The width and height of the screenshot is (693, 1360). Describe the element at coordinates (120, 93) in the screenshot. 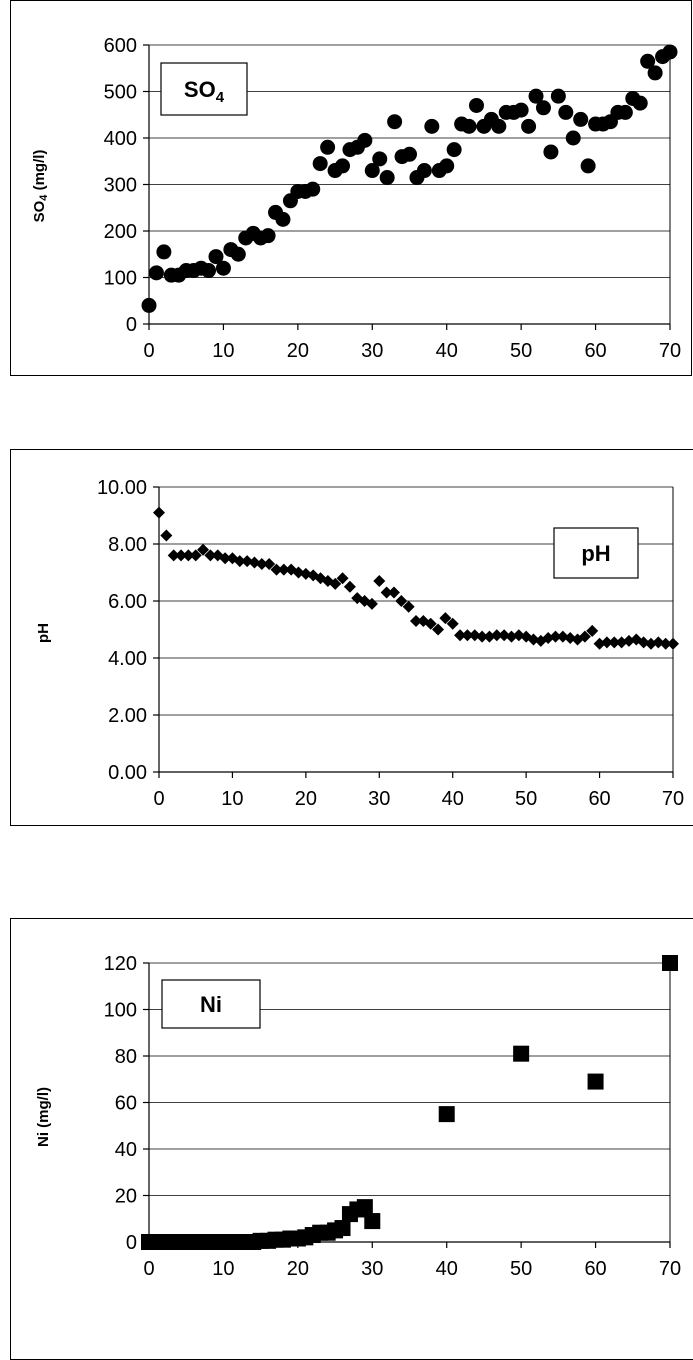

I see `y-tick-label: 500` at that location.